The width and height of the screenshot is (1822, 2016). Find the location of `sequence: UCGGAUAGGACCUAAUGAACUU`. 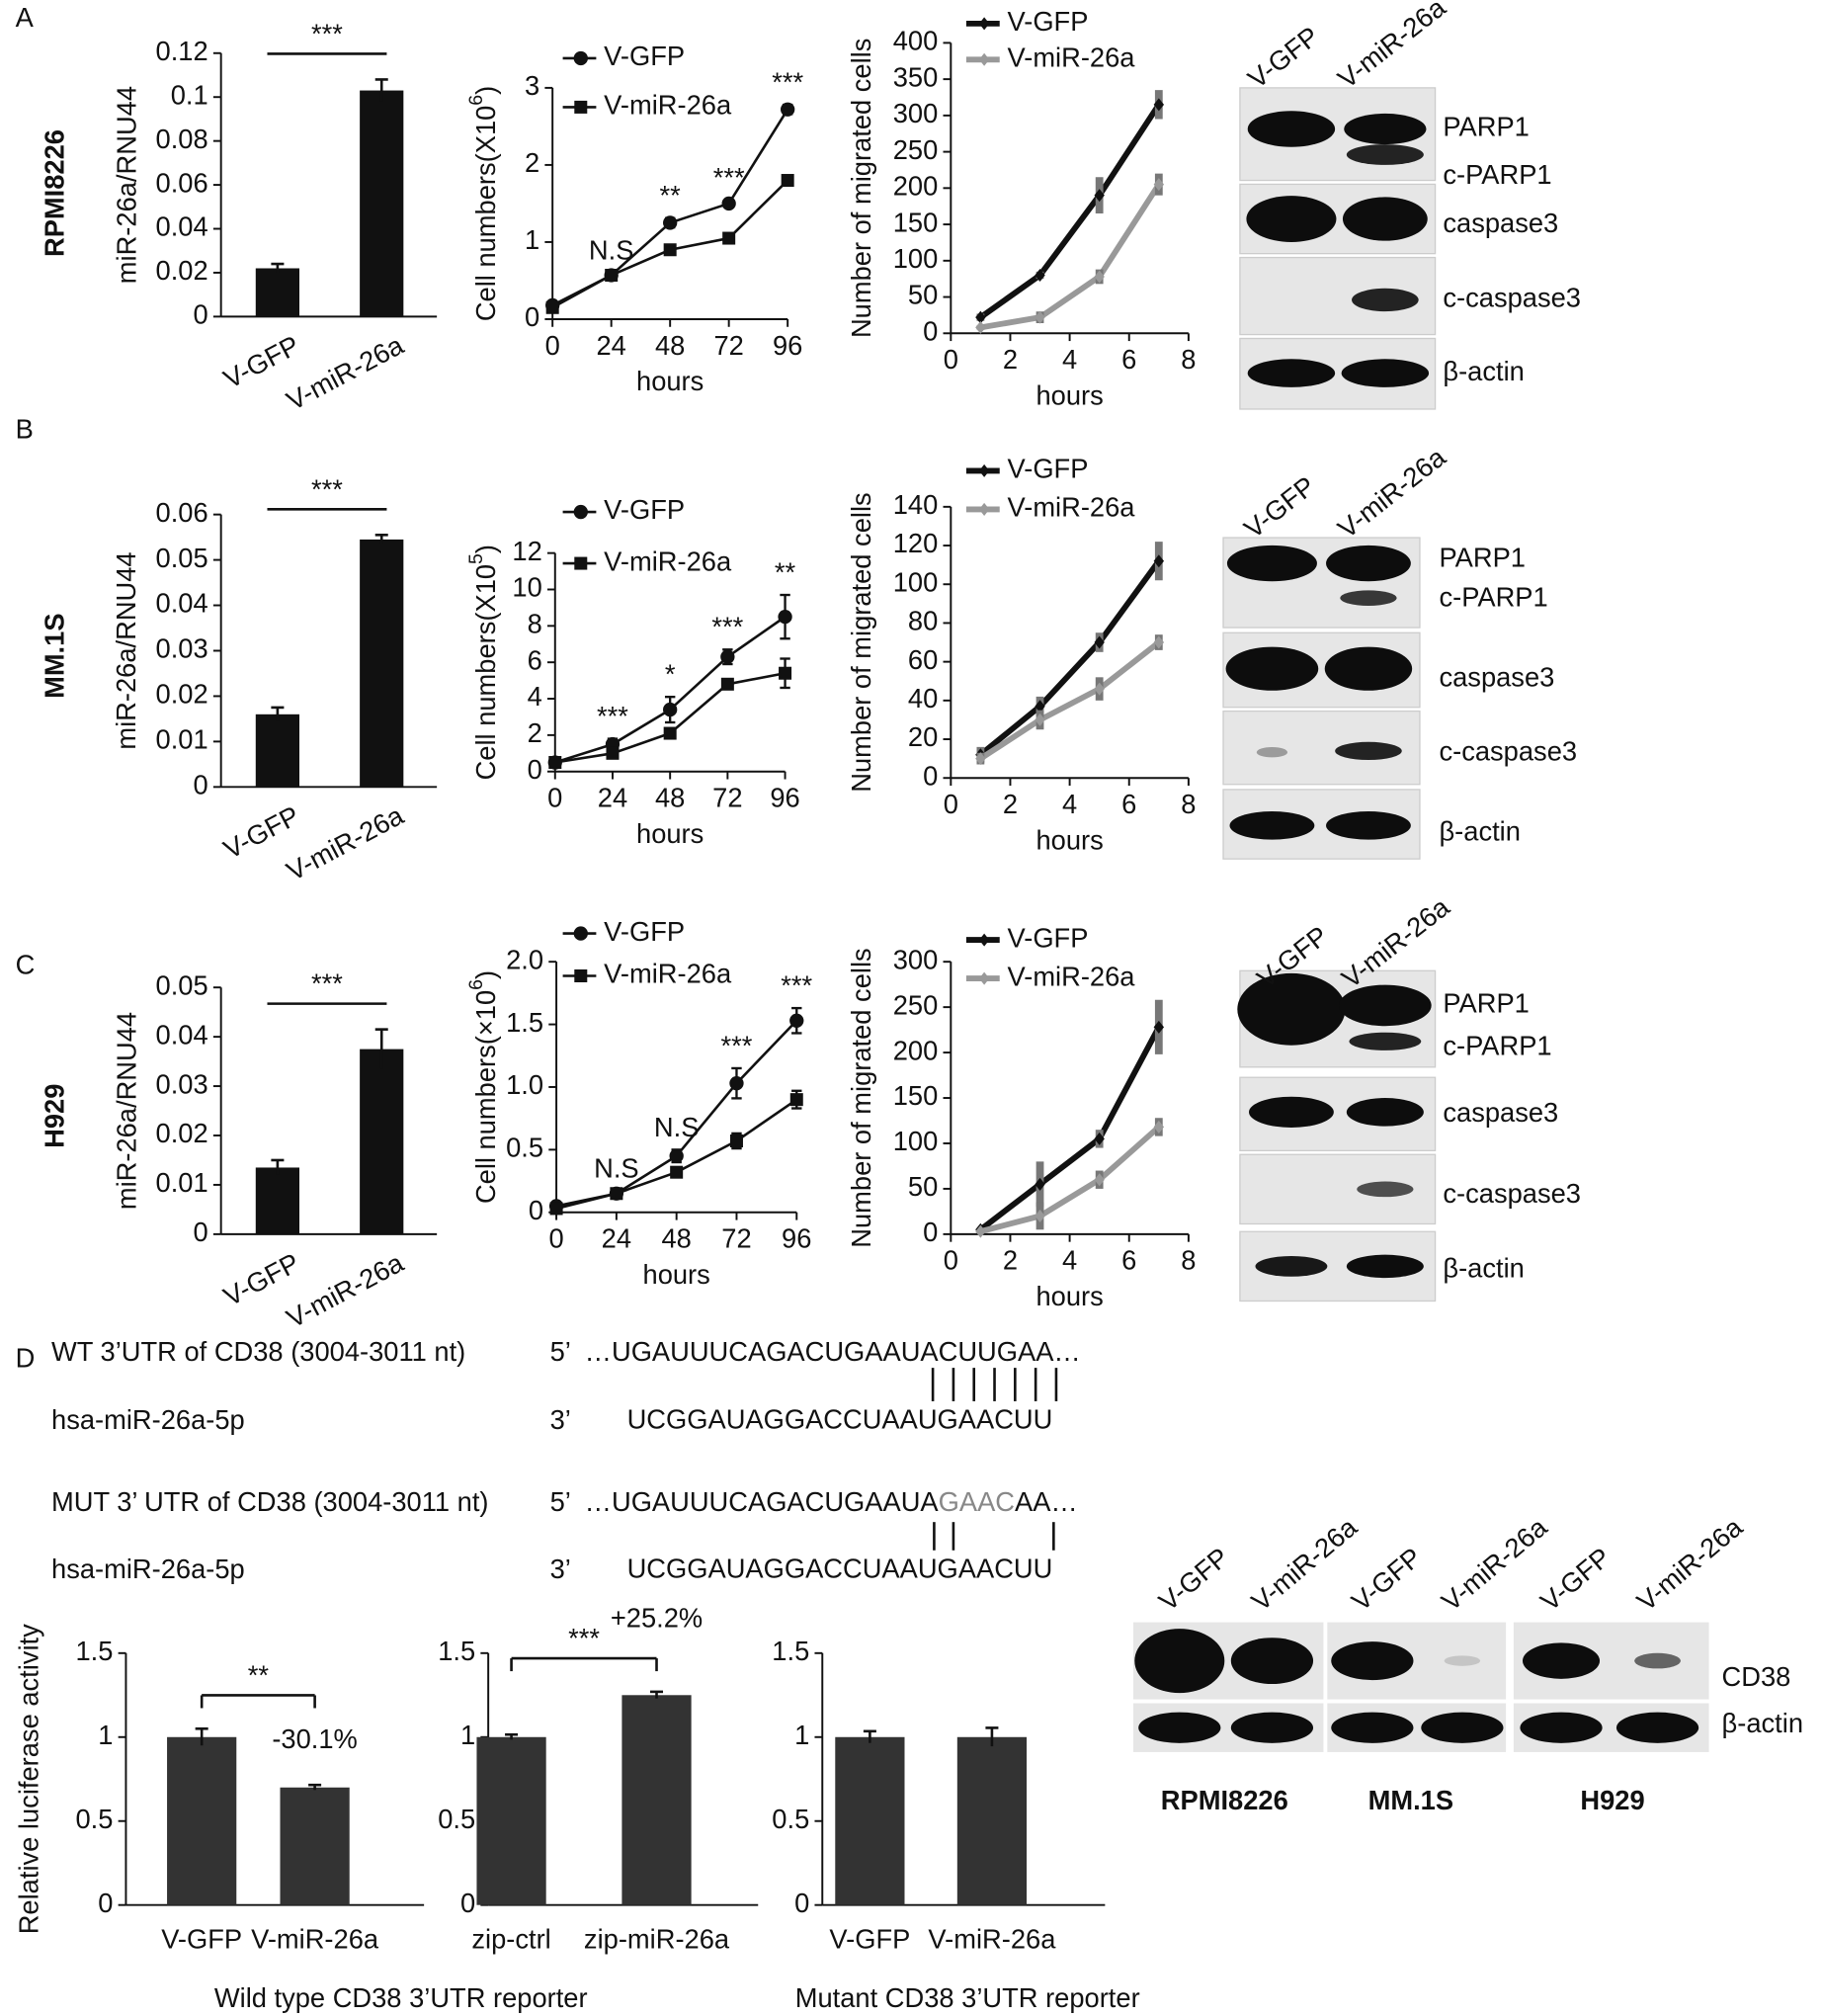

sequence: UCGGAUAGGACCUAAUGAACUU is located at coordinates (840, 1569).